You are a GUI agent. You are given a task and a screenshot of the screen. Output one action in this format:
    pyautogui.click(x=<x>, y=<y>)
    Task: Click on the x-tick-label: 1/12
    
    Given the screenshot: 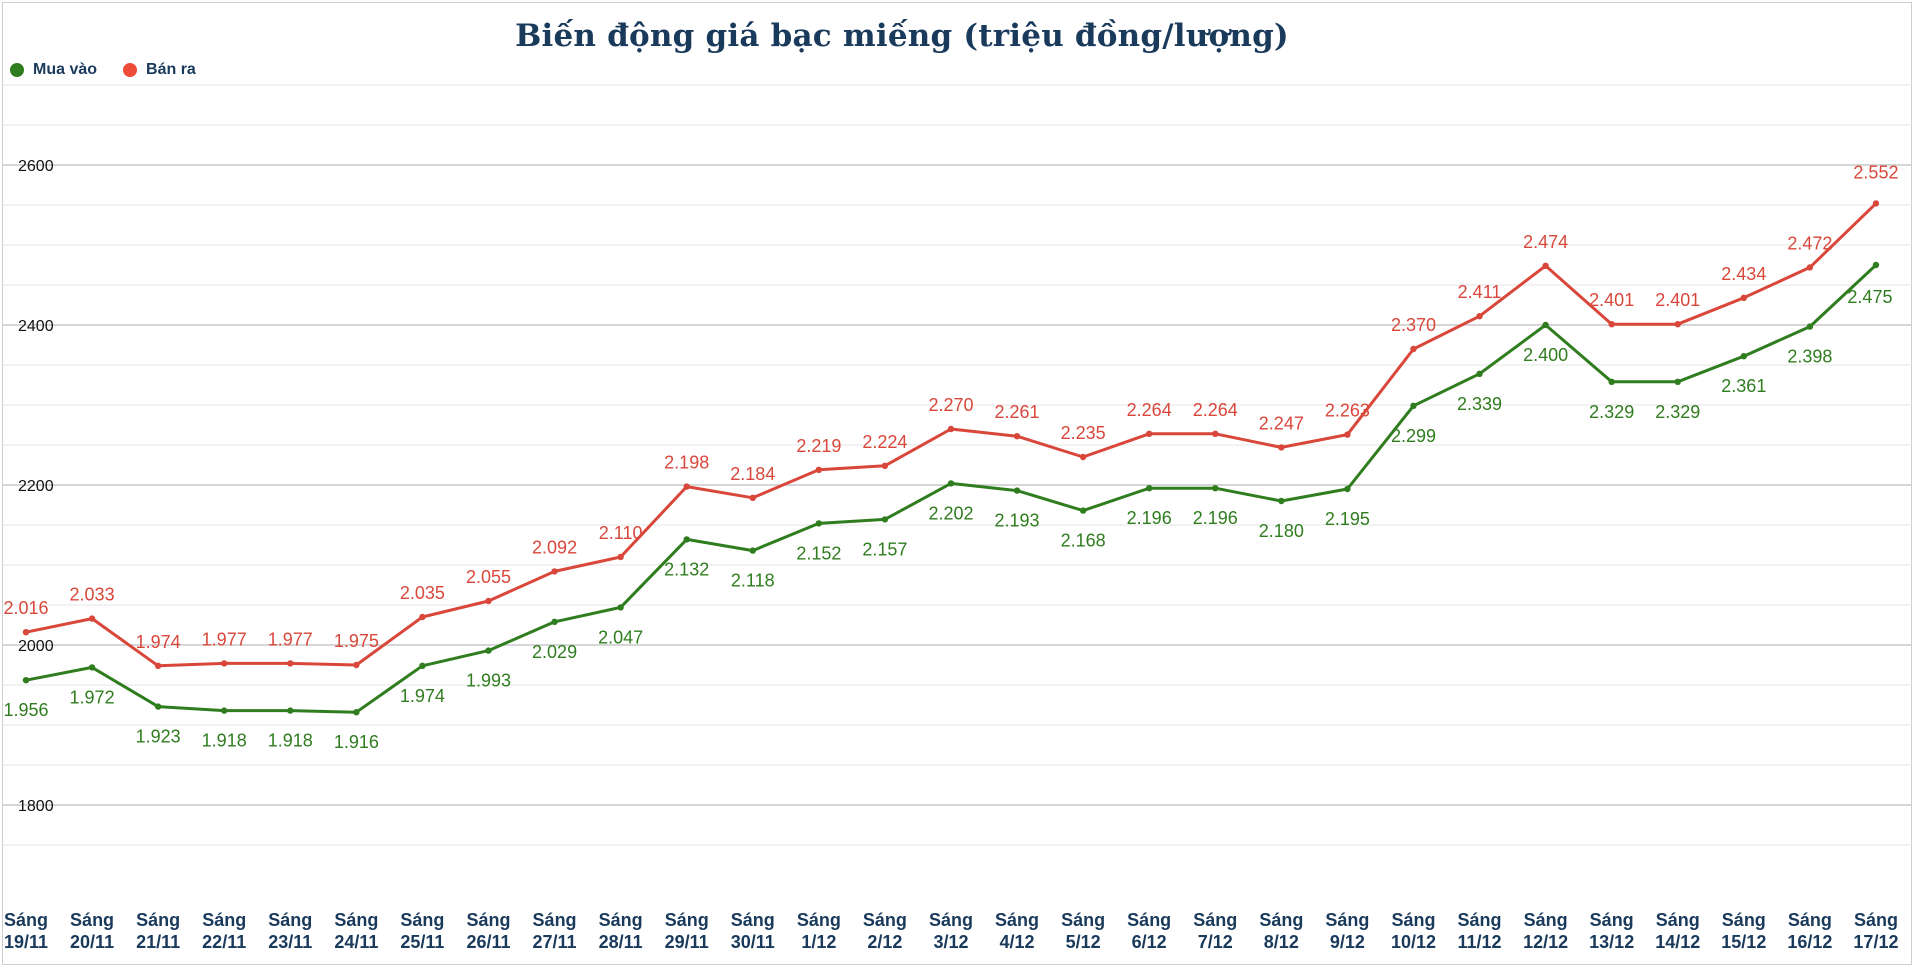 What is the action you would take?
    pyautogui.click(x=818, y=942)
    